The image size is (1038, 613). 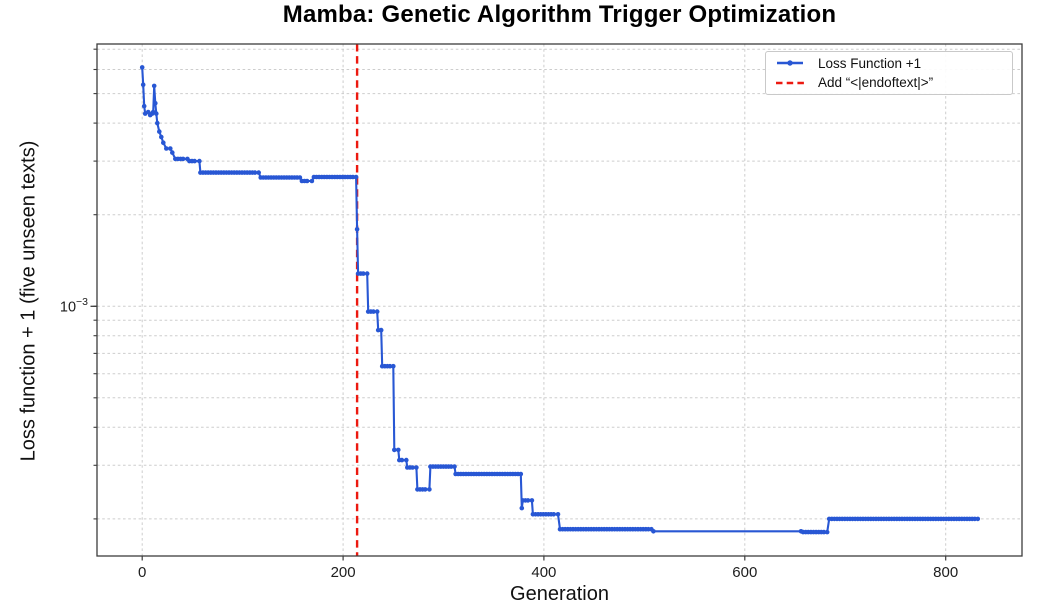 I want to click on x-tick-label: 600, so click(x=744, y=572).